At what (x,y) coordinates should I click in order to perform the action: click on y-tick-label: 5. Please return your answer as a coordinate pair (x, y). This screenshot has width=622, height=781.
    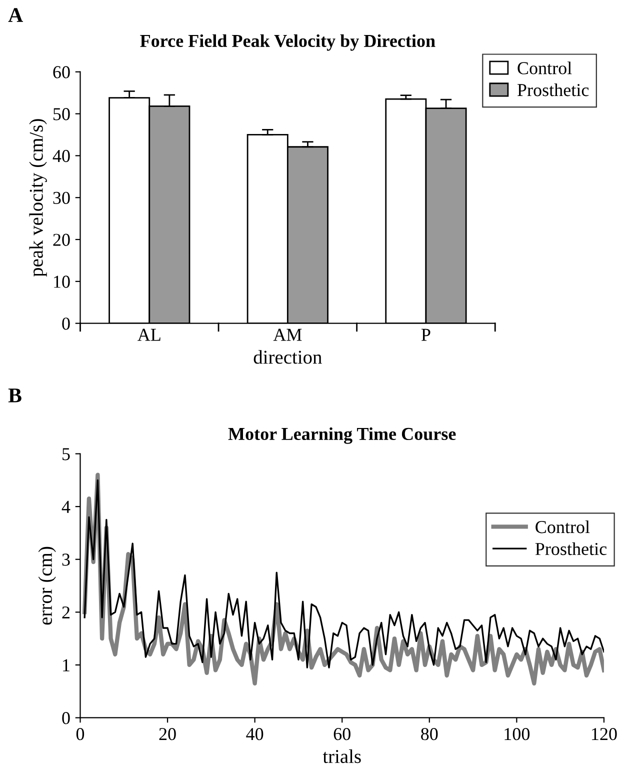
    Looking at the image, I should click on (66, 454).